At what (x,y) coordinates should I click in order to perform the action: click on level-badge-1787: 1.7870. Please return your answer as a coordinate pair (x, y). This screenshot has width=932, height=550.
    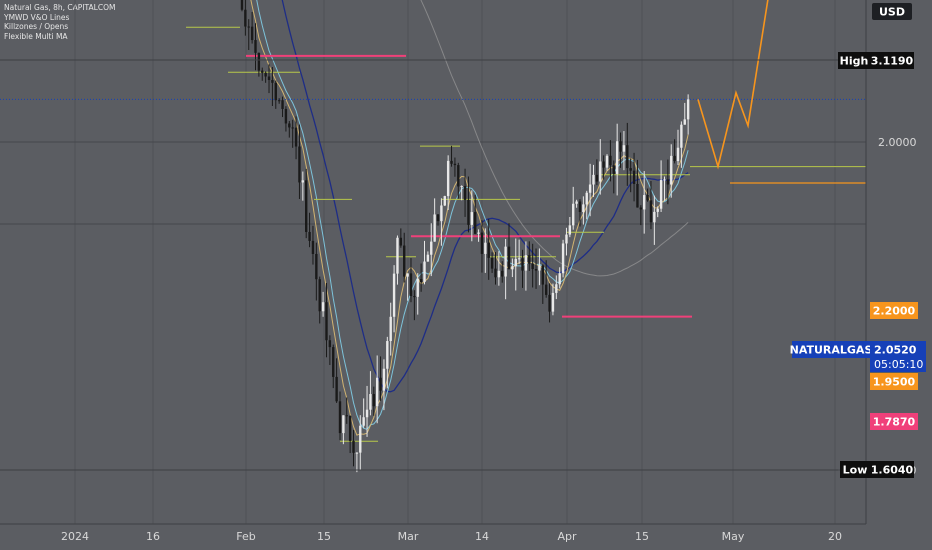
    Looking at the image, I should click on (894, 421).